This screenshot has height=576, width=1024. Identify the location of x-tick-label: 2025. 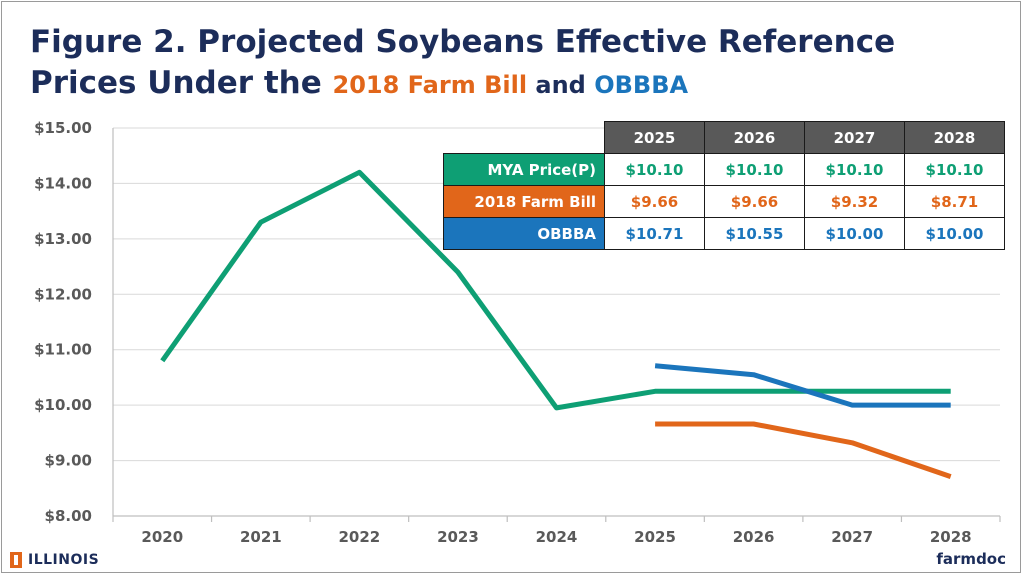
(655, 537).